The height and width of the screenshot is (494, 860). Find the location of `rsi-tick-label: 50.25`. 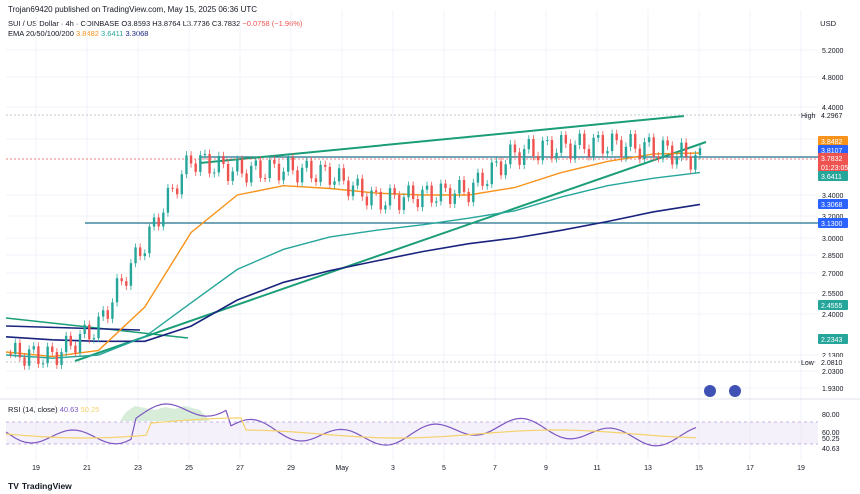

rsi-tick-label: 50.25 is located at coordinates (831, 439).